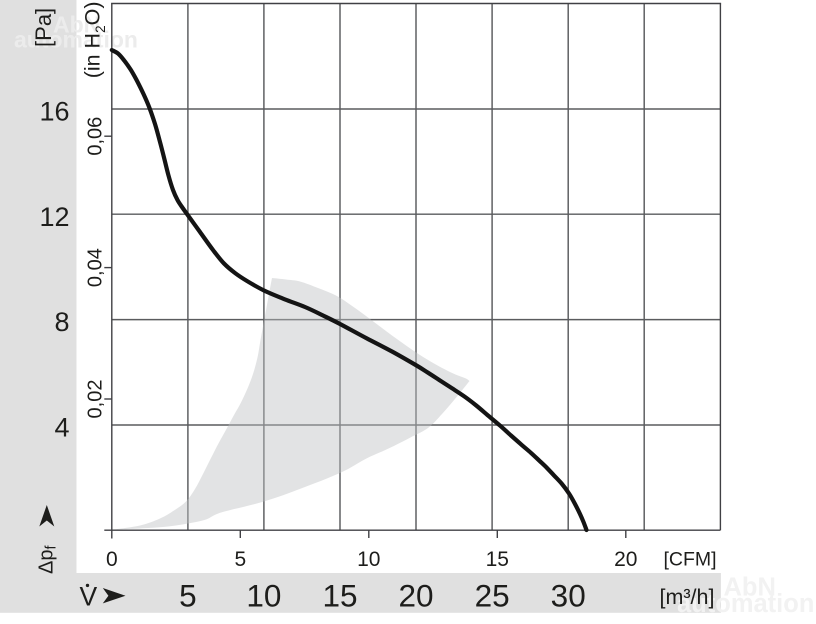  What do you see at coordinates (492, 596) in the screenshot?
I see `svg-text: 25` at bounding box center [492, 596].